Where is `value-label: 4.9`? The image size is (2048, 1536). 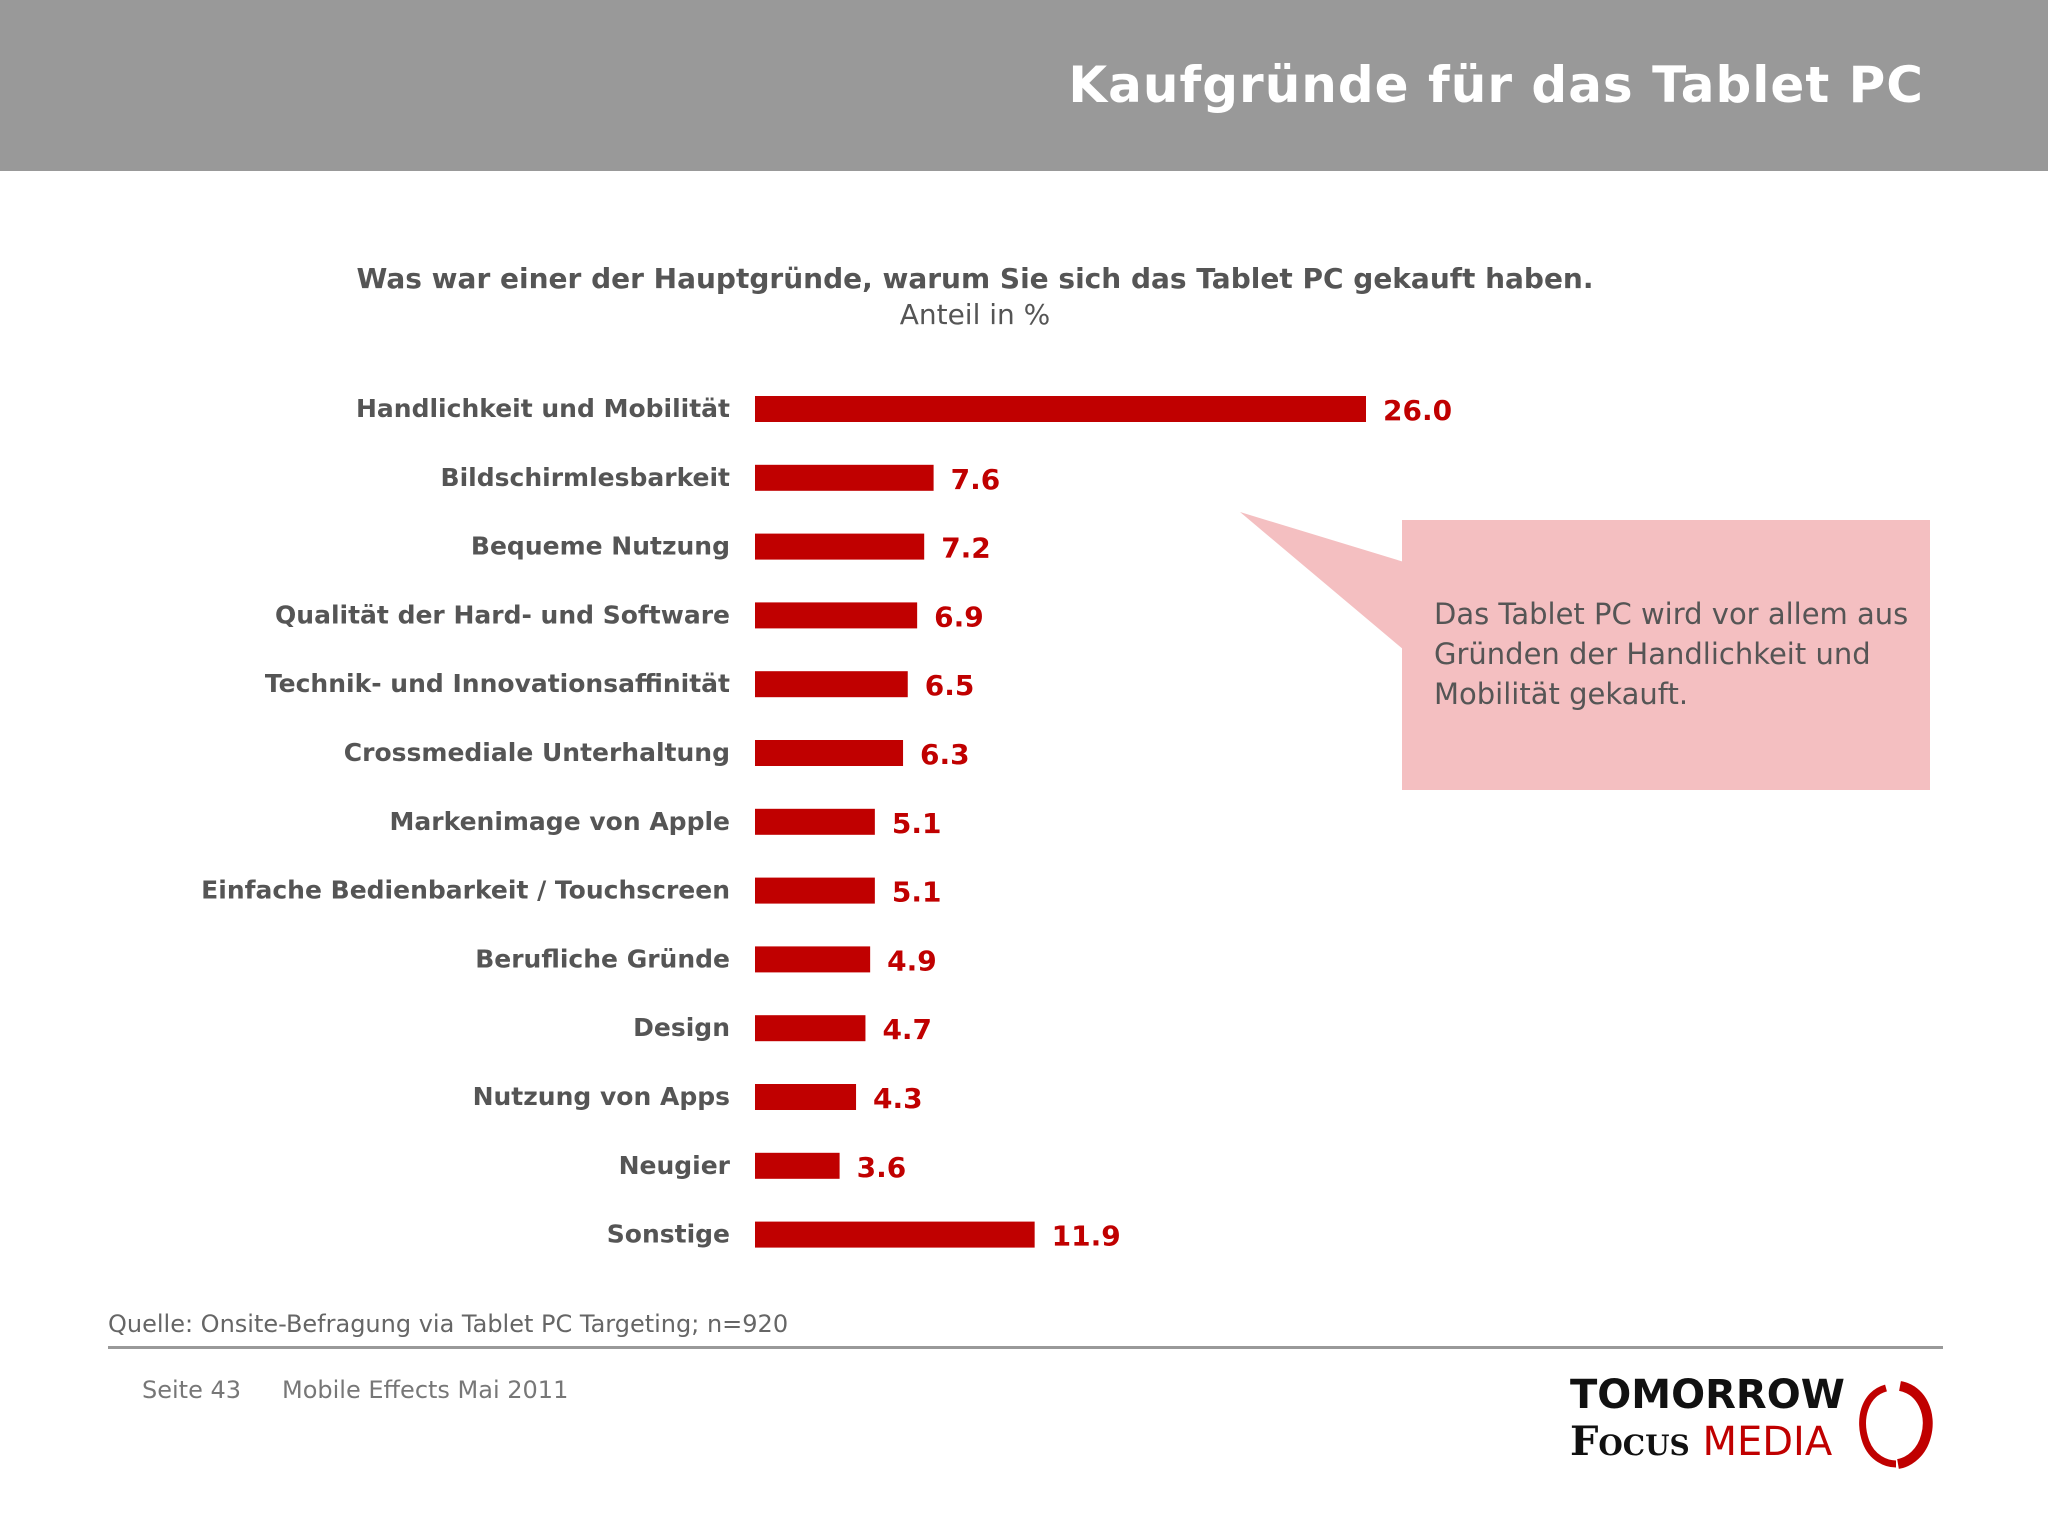 value-label: 4.9 is located at coordinates (912, 960).